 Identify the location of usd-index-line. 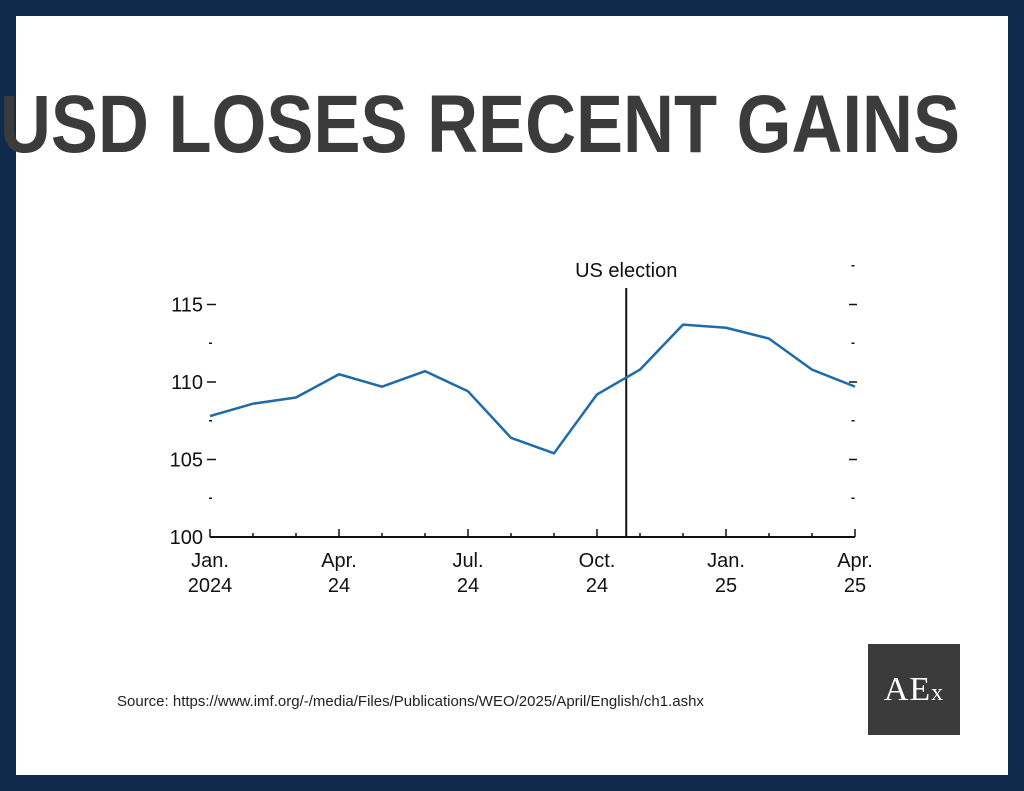
(532, 389).